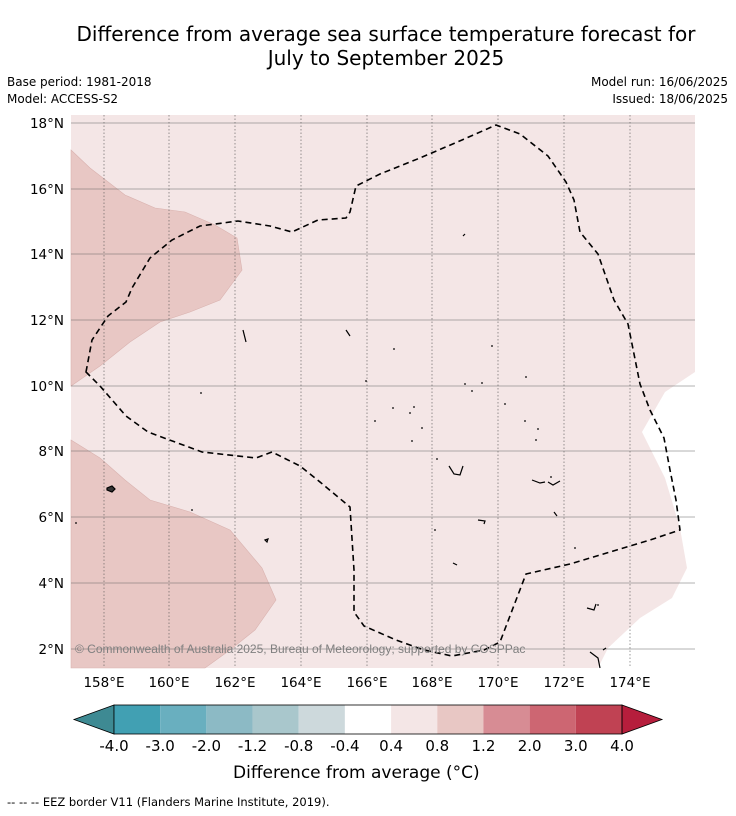  Describe the element at coordinates (234, 683) in the screenshot. I see `lon-tick-label: 162°E` at that location.